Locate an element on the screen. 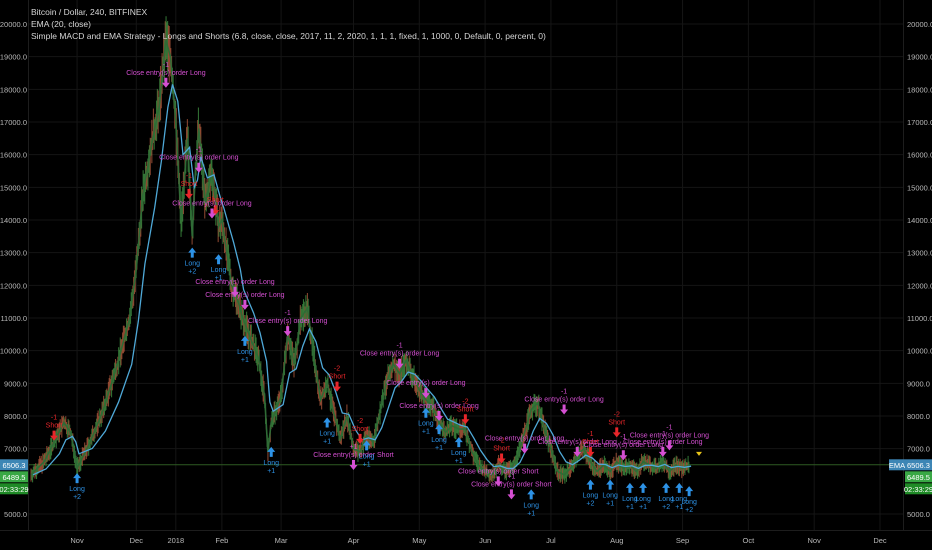 This screenshot has height=550, width=932. countdown-badge-right-bg is located at coordinates (918, 489).